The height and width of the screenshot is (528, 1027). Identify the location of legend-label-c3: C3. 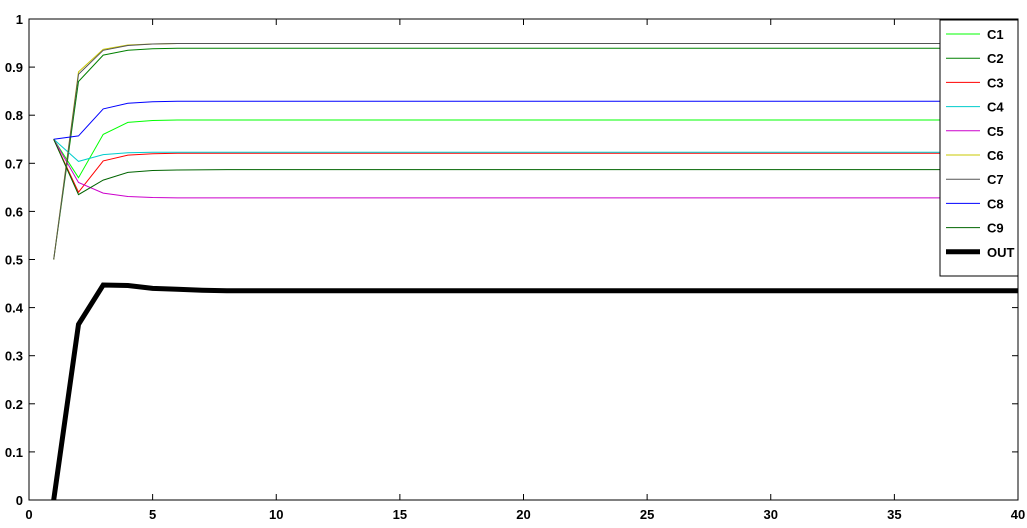
(995, 82).